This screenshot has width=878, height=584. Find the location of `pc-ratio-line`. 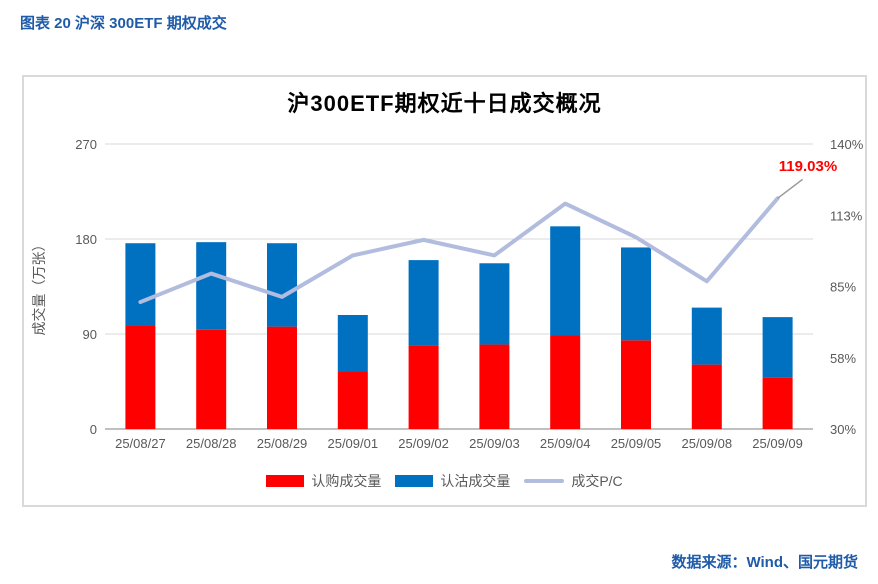

pc-ratio-line is located at coordinates (459, 250).